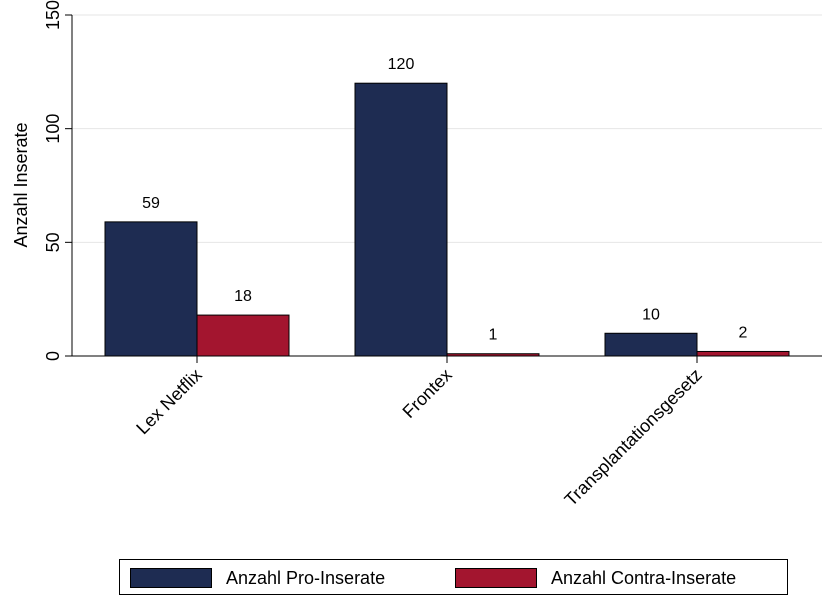 This screenshot has height=595, width=822. Describe the element at coordinates (427, 393) in the screenshot. I see `category-label: Frontex` at that location.